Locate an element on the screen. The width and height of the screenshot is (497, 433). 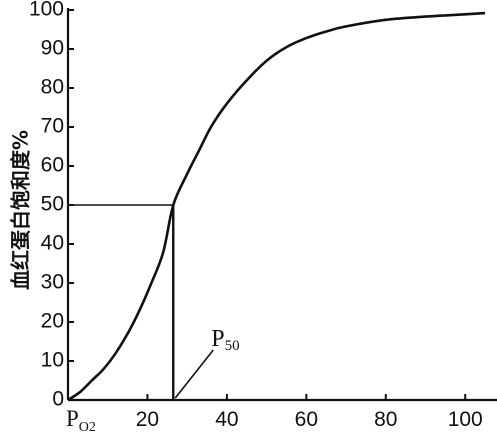
p50-label: P50 is located at coordinates (225, 340).